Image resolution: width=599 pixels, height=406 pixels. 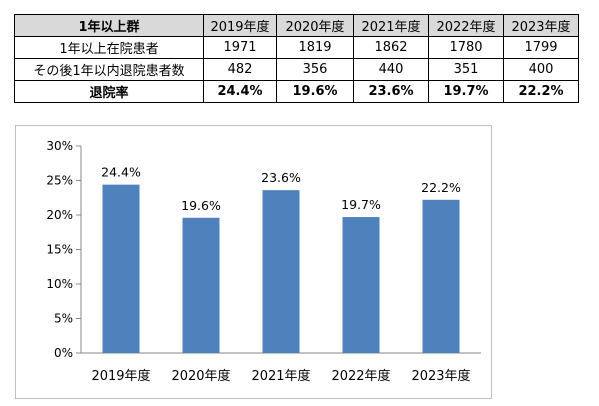 What do you see at coordinates (391, 91) in the screenshot?
I see `table-cell: 23.6%` at bounding box center [391, 91].